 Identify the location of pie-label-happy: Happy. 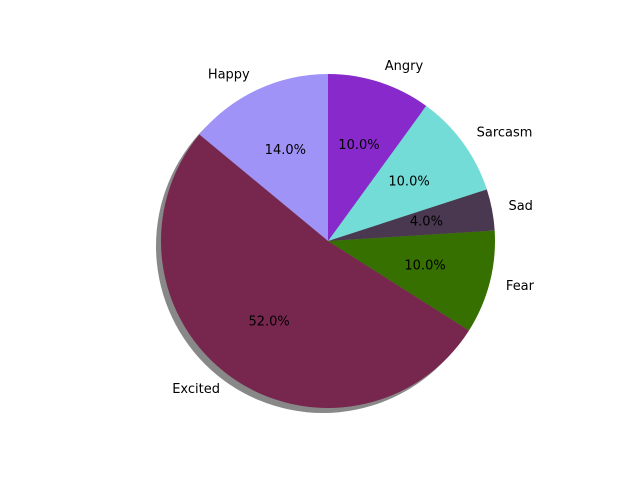
(229, 74).